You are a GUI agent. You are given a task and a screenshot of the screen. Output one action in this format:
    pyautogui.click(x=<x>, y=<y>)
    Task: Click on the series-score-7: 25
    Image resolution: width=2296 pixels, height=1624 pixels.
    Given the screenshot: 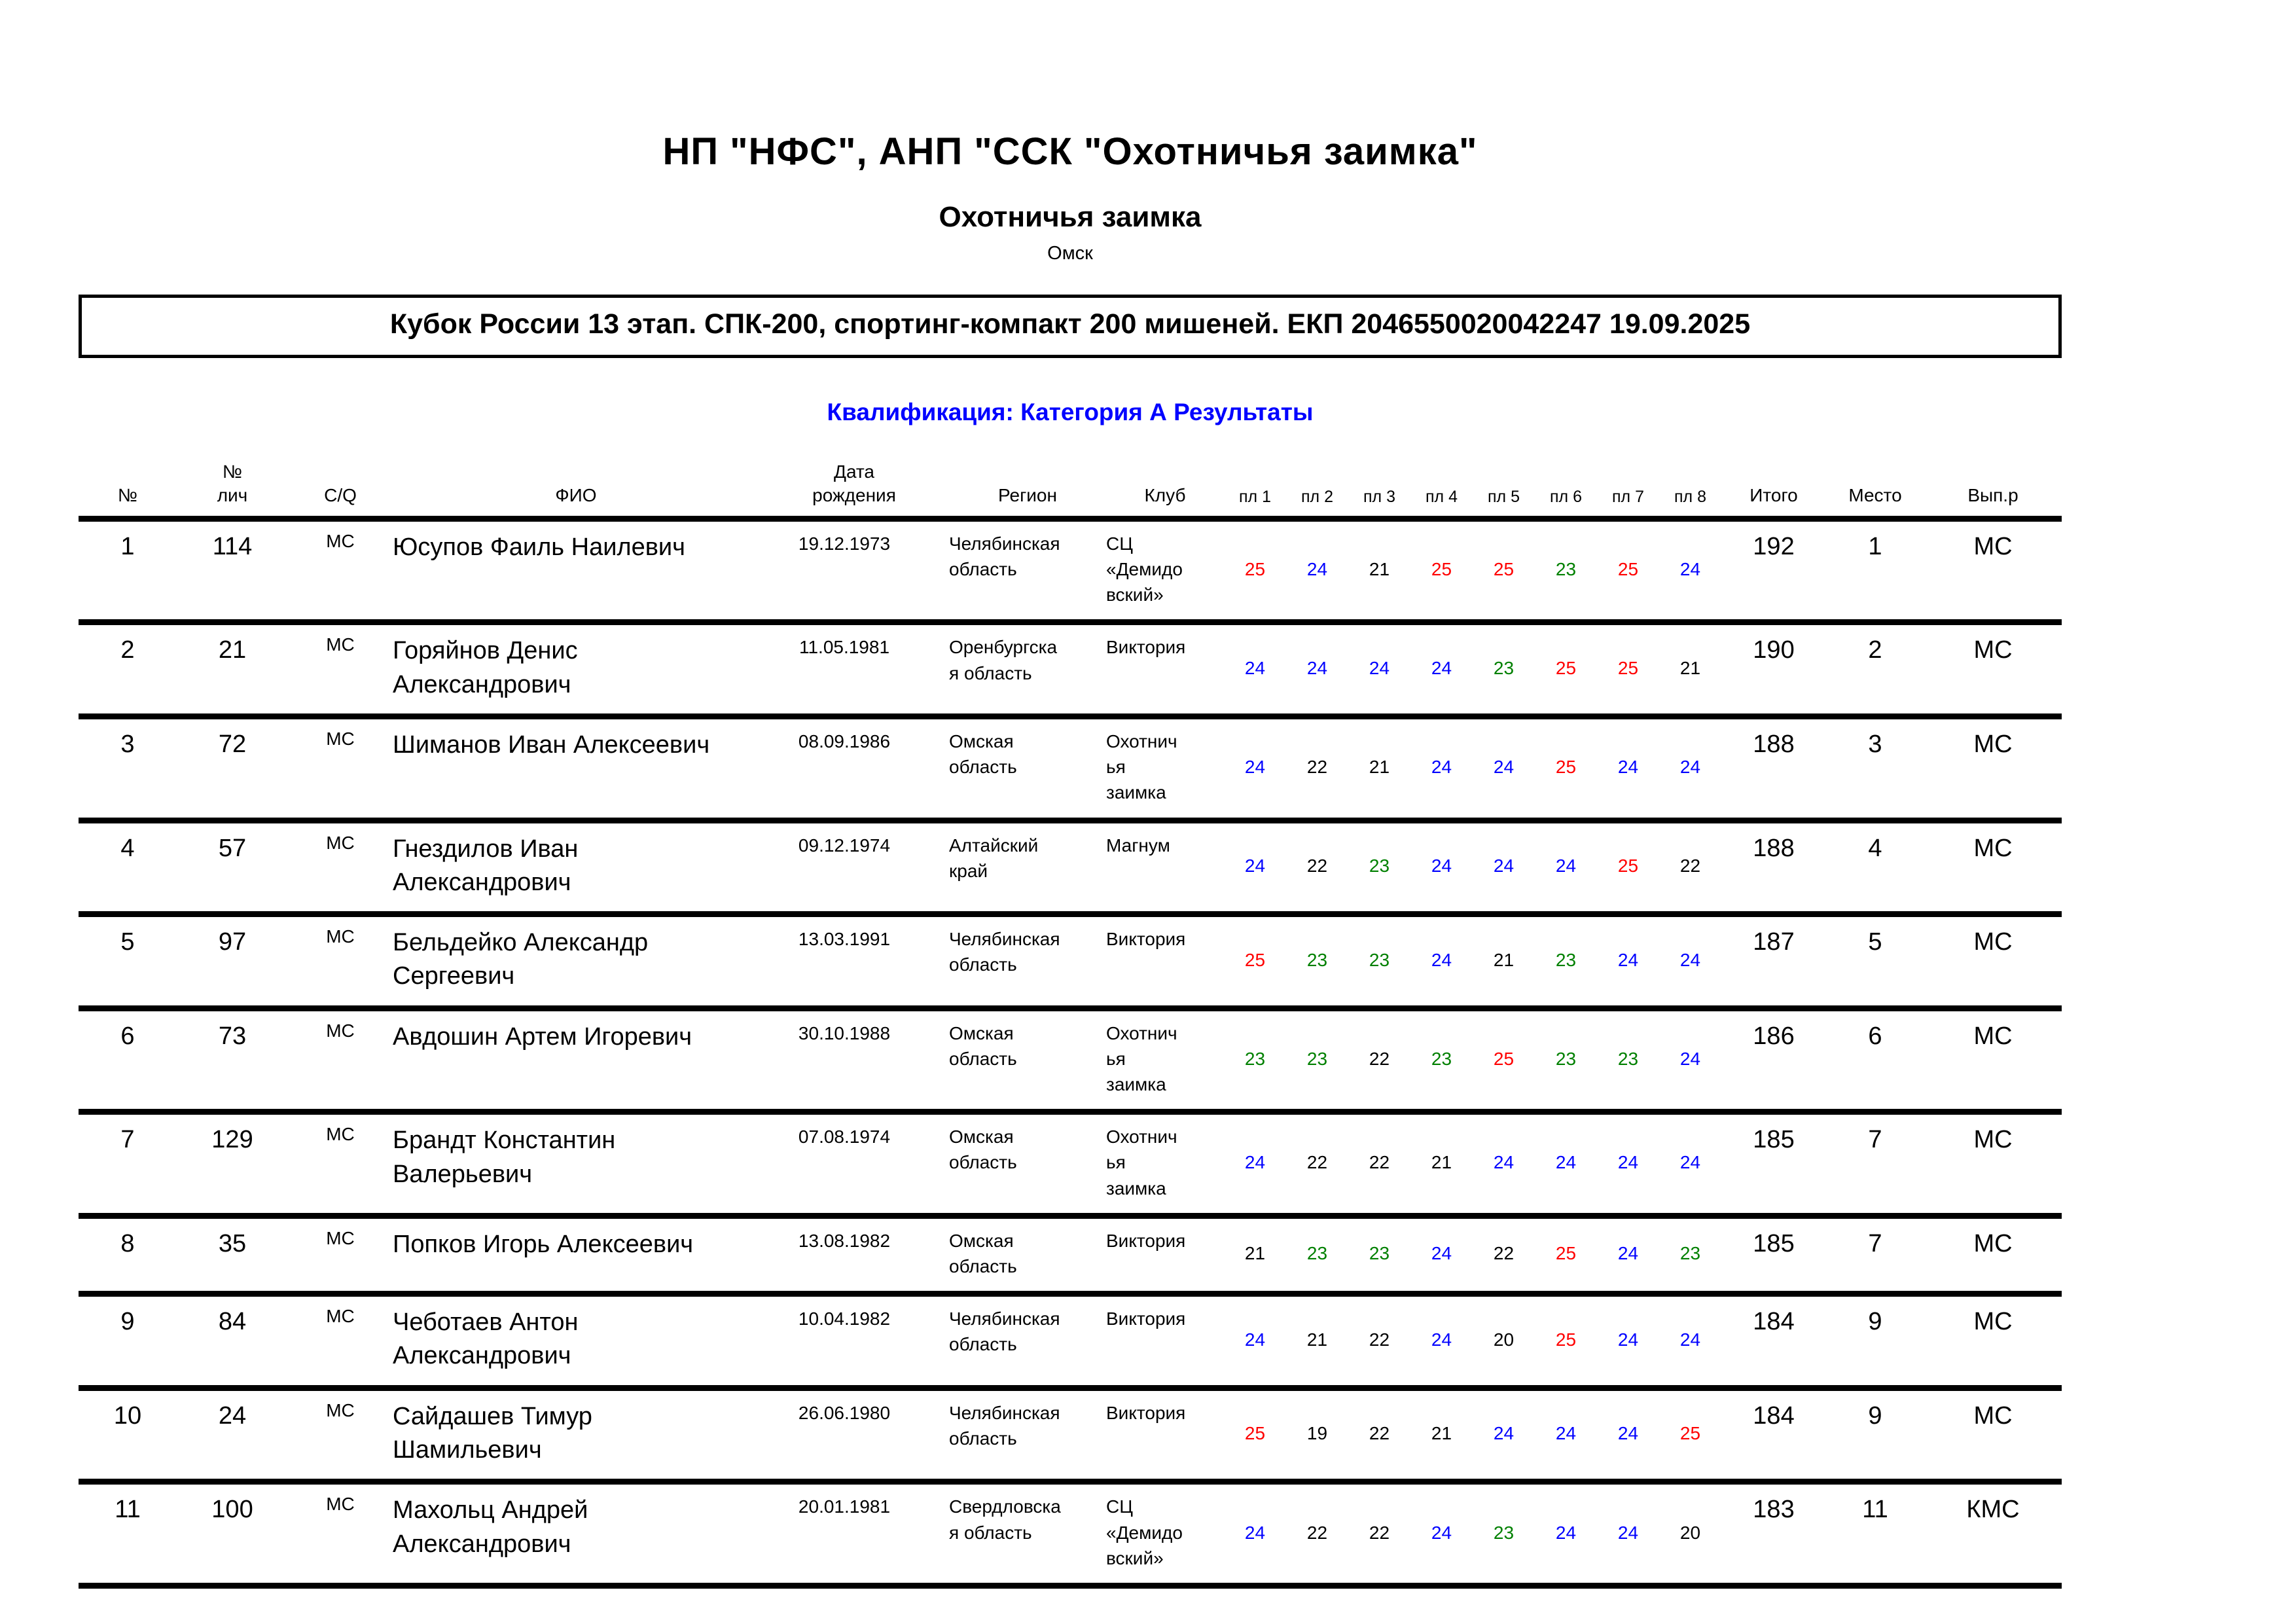 What is the action you would take?
    pyautogui.click(x=1628, y=668)
    